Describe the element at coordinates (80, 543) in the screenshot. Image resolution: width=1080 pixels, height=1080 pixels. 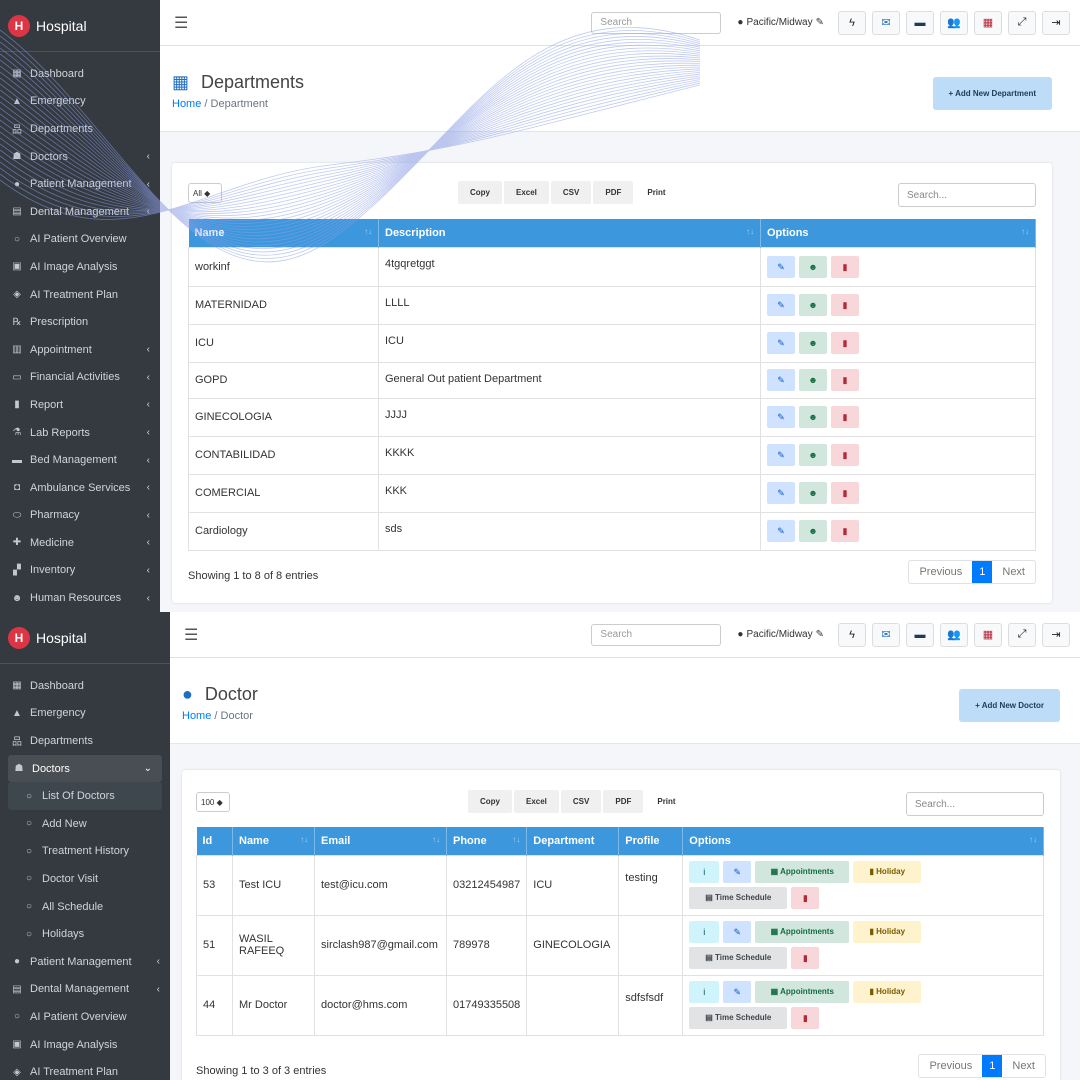
I see `sidebar-item-medicine: ✚ Medicine ‹` at that location.